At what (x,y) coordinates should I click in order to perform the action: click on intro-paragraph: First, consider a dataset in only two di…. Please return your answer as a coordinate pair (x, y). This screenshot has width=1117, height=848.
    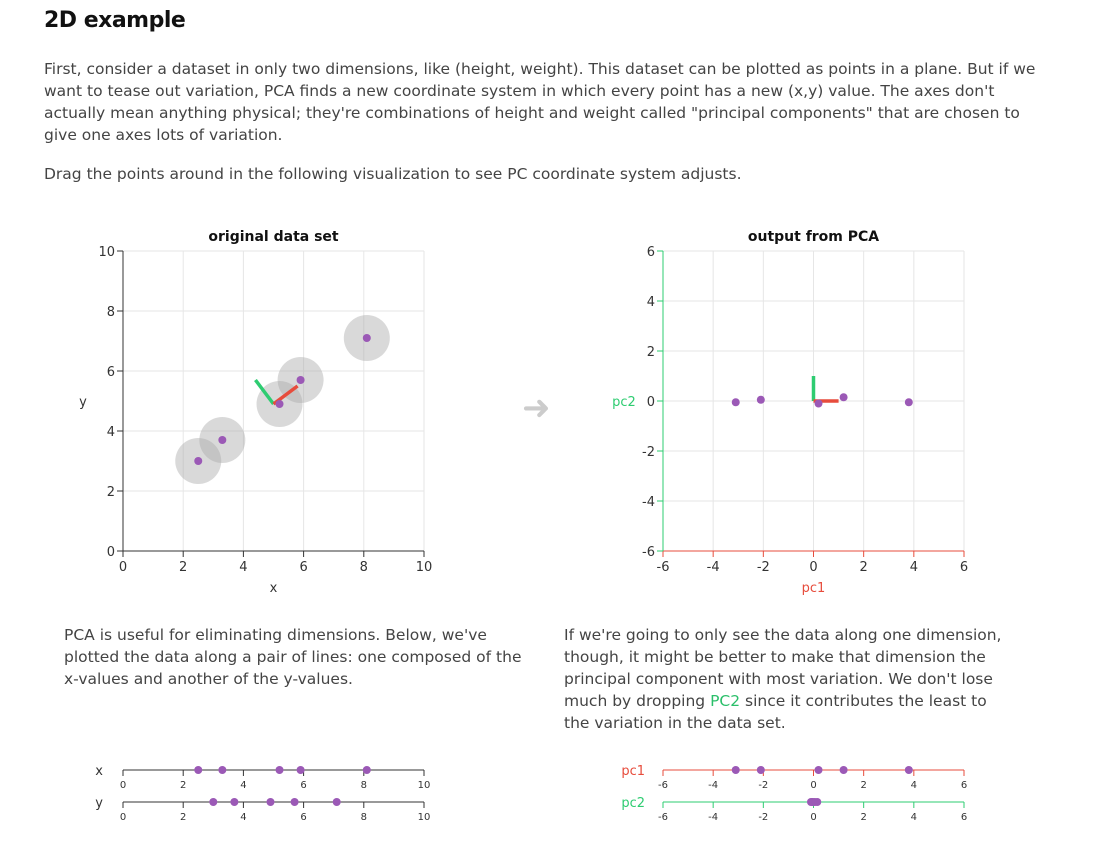
    Looking at the image, I should click on (540, 102).